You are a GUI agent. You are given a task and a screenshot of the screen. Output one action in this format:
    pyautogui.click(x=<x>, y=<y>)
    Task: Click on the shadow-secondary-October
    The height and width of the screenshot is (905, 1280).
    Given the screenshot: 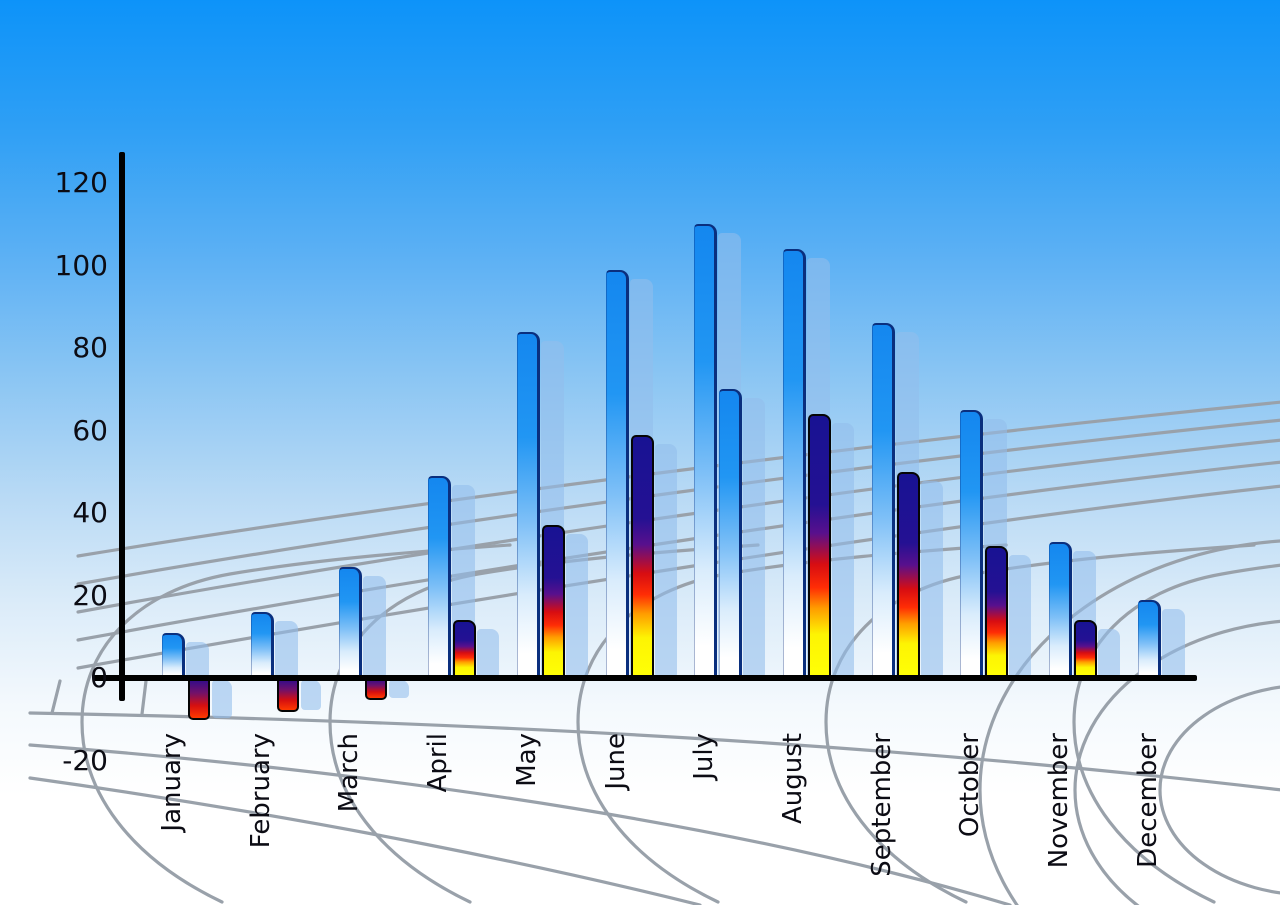 What is the action you would take?
    pyautogui.click(x=1020, y=616)
    